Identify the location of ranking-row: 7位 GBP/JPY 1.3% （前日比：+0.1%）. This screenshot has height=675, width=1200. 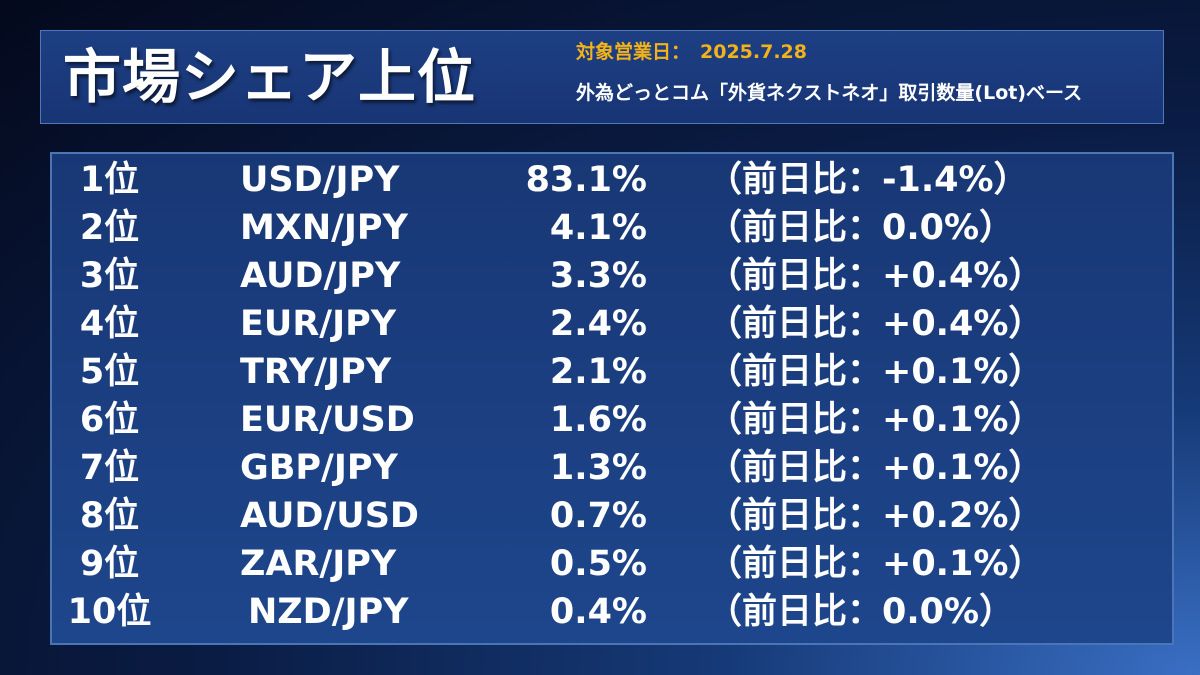
(612, 468).